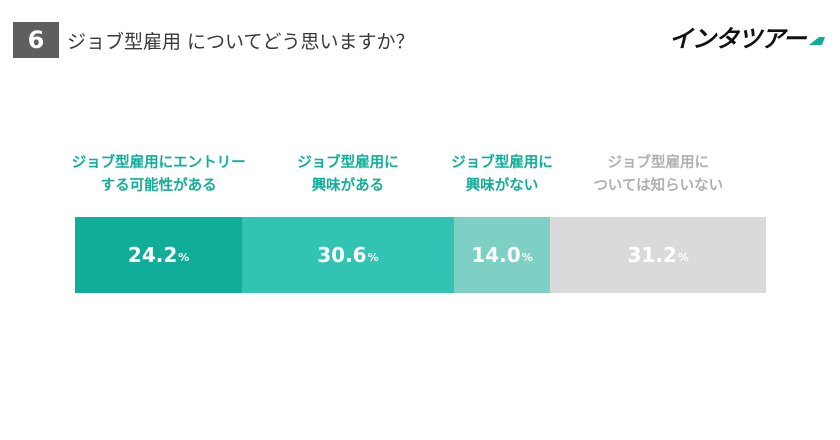 This screenshot has width=840, height=440. Describe the element at coordinates (342, 255) in the screenshot. I see `data-label-2: 30.6` at that location.